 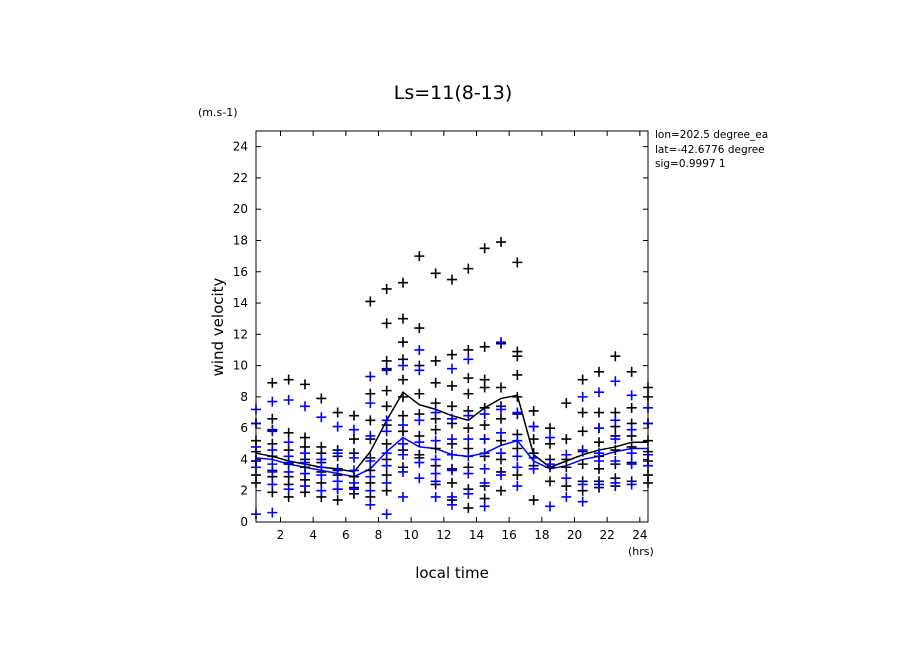 I want to click on y-tick-label: 12, so click(x=240, y=334).